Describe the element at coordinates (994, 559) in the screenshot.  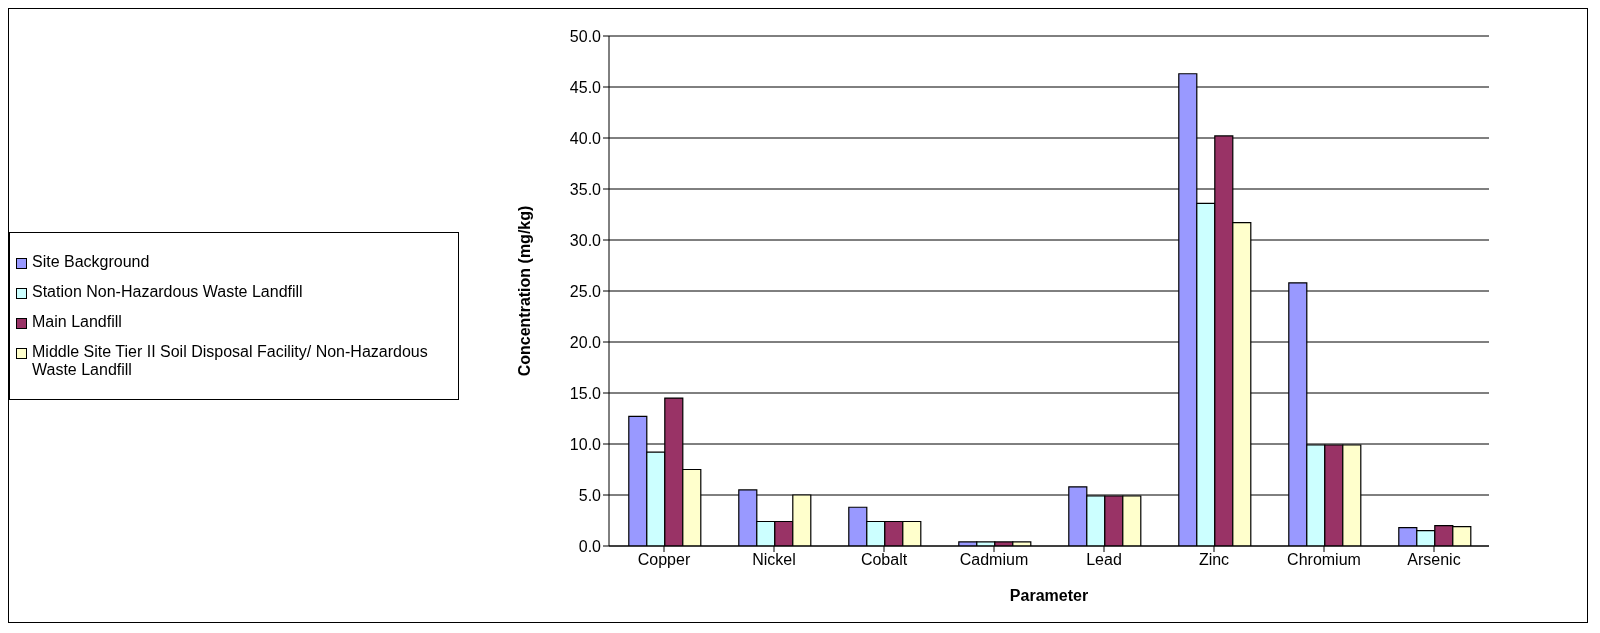
I see `x-tick-label: Cadmium` at that location.